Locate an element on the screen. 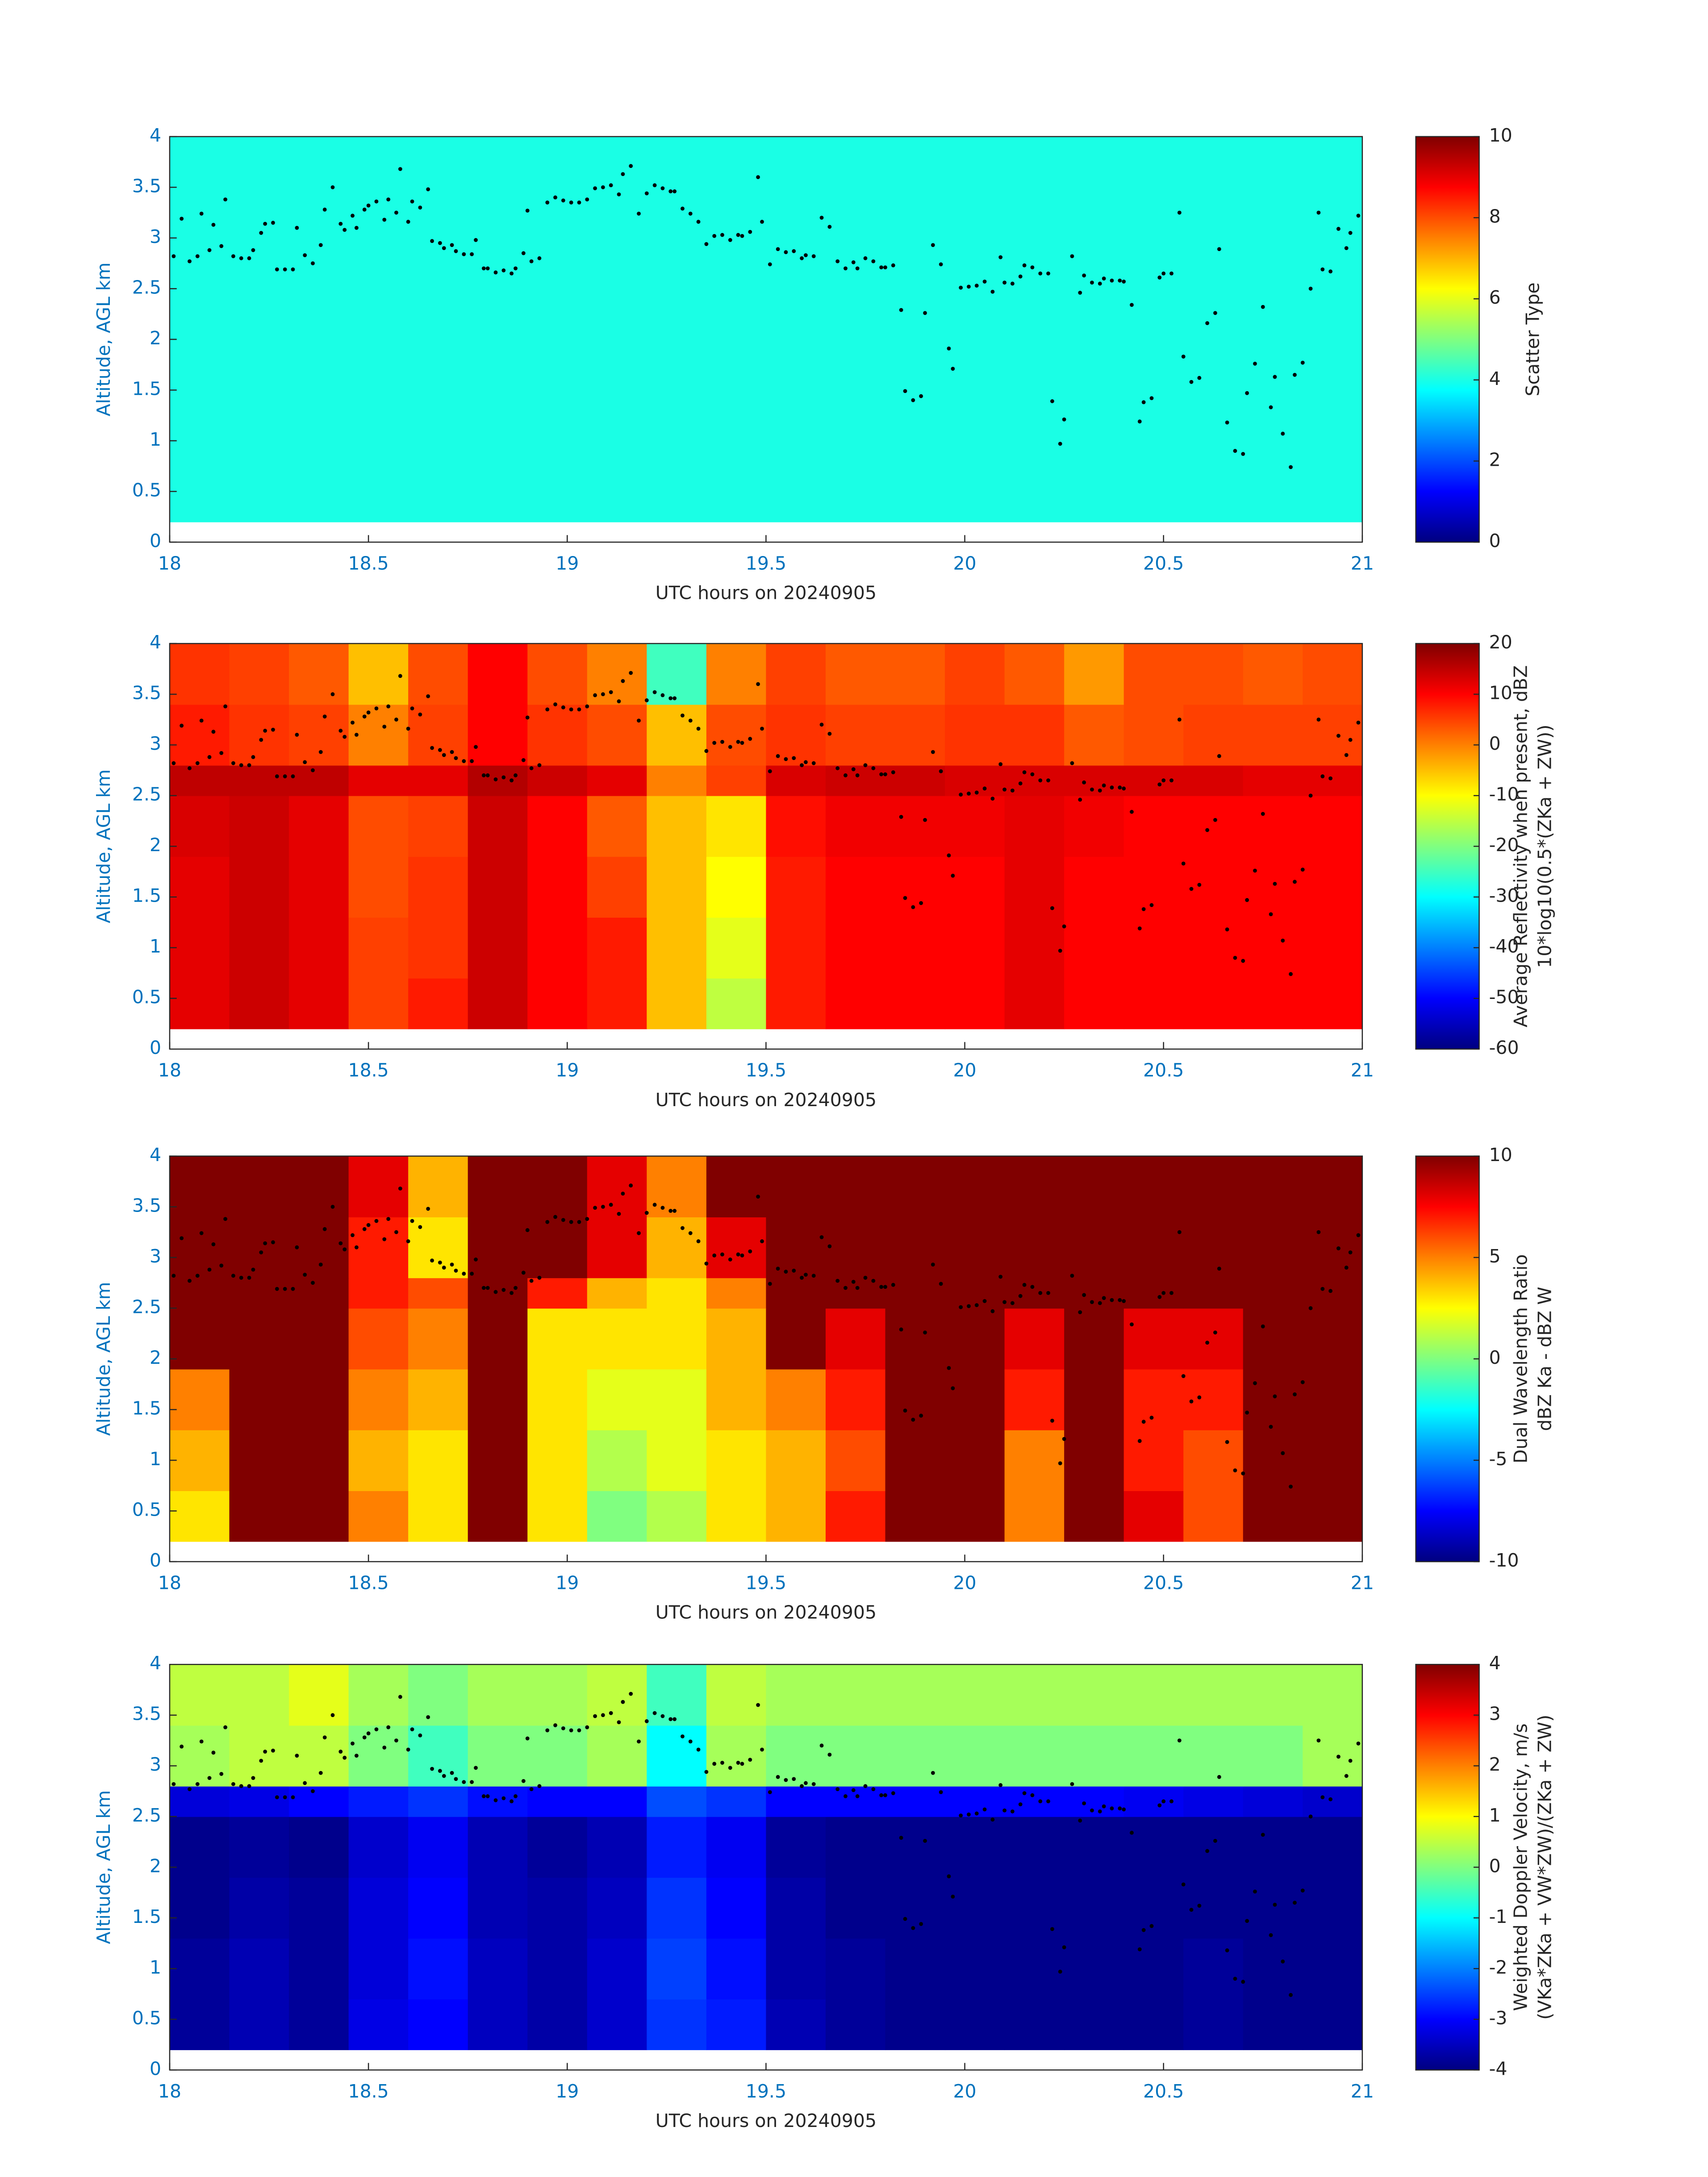 The image size is (1708, 2177). colorbar-tick-label: 2 is located at coordinates (1495, 1764).